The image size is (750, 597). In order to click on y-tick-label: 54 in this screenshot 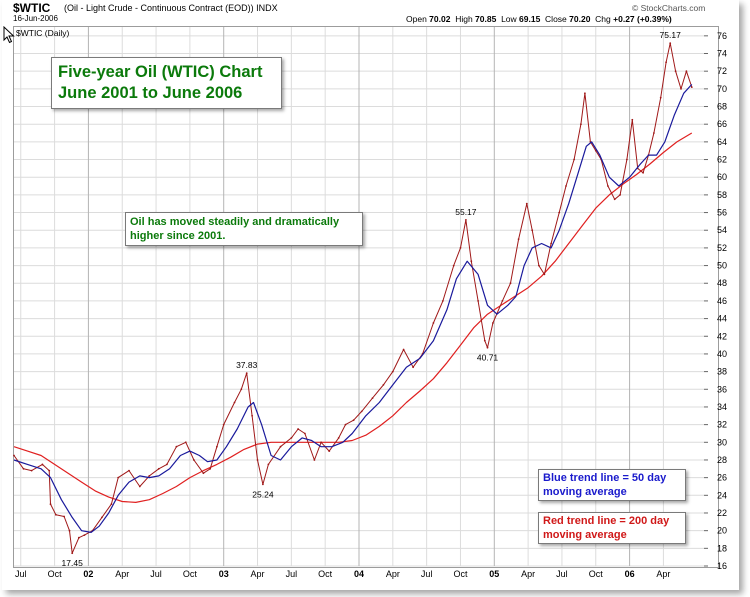, I will do `click(722, 230)`.